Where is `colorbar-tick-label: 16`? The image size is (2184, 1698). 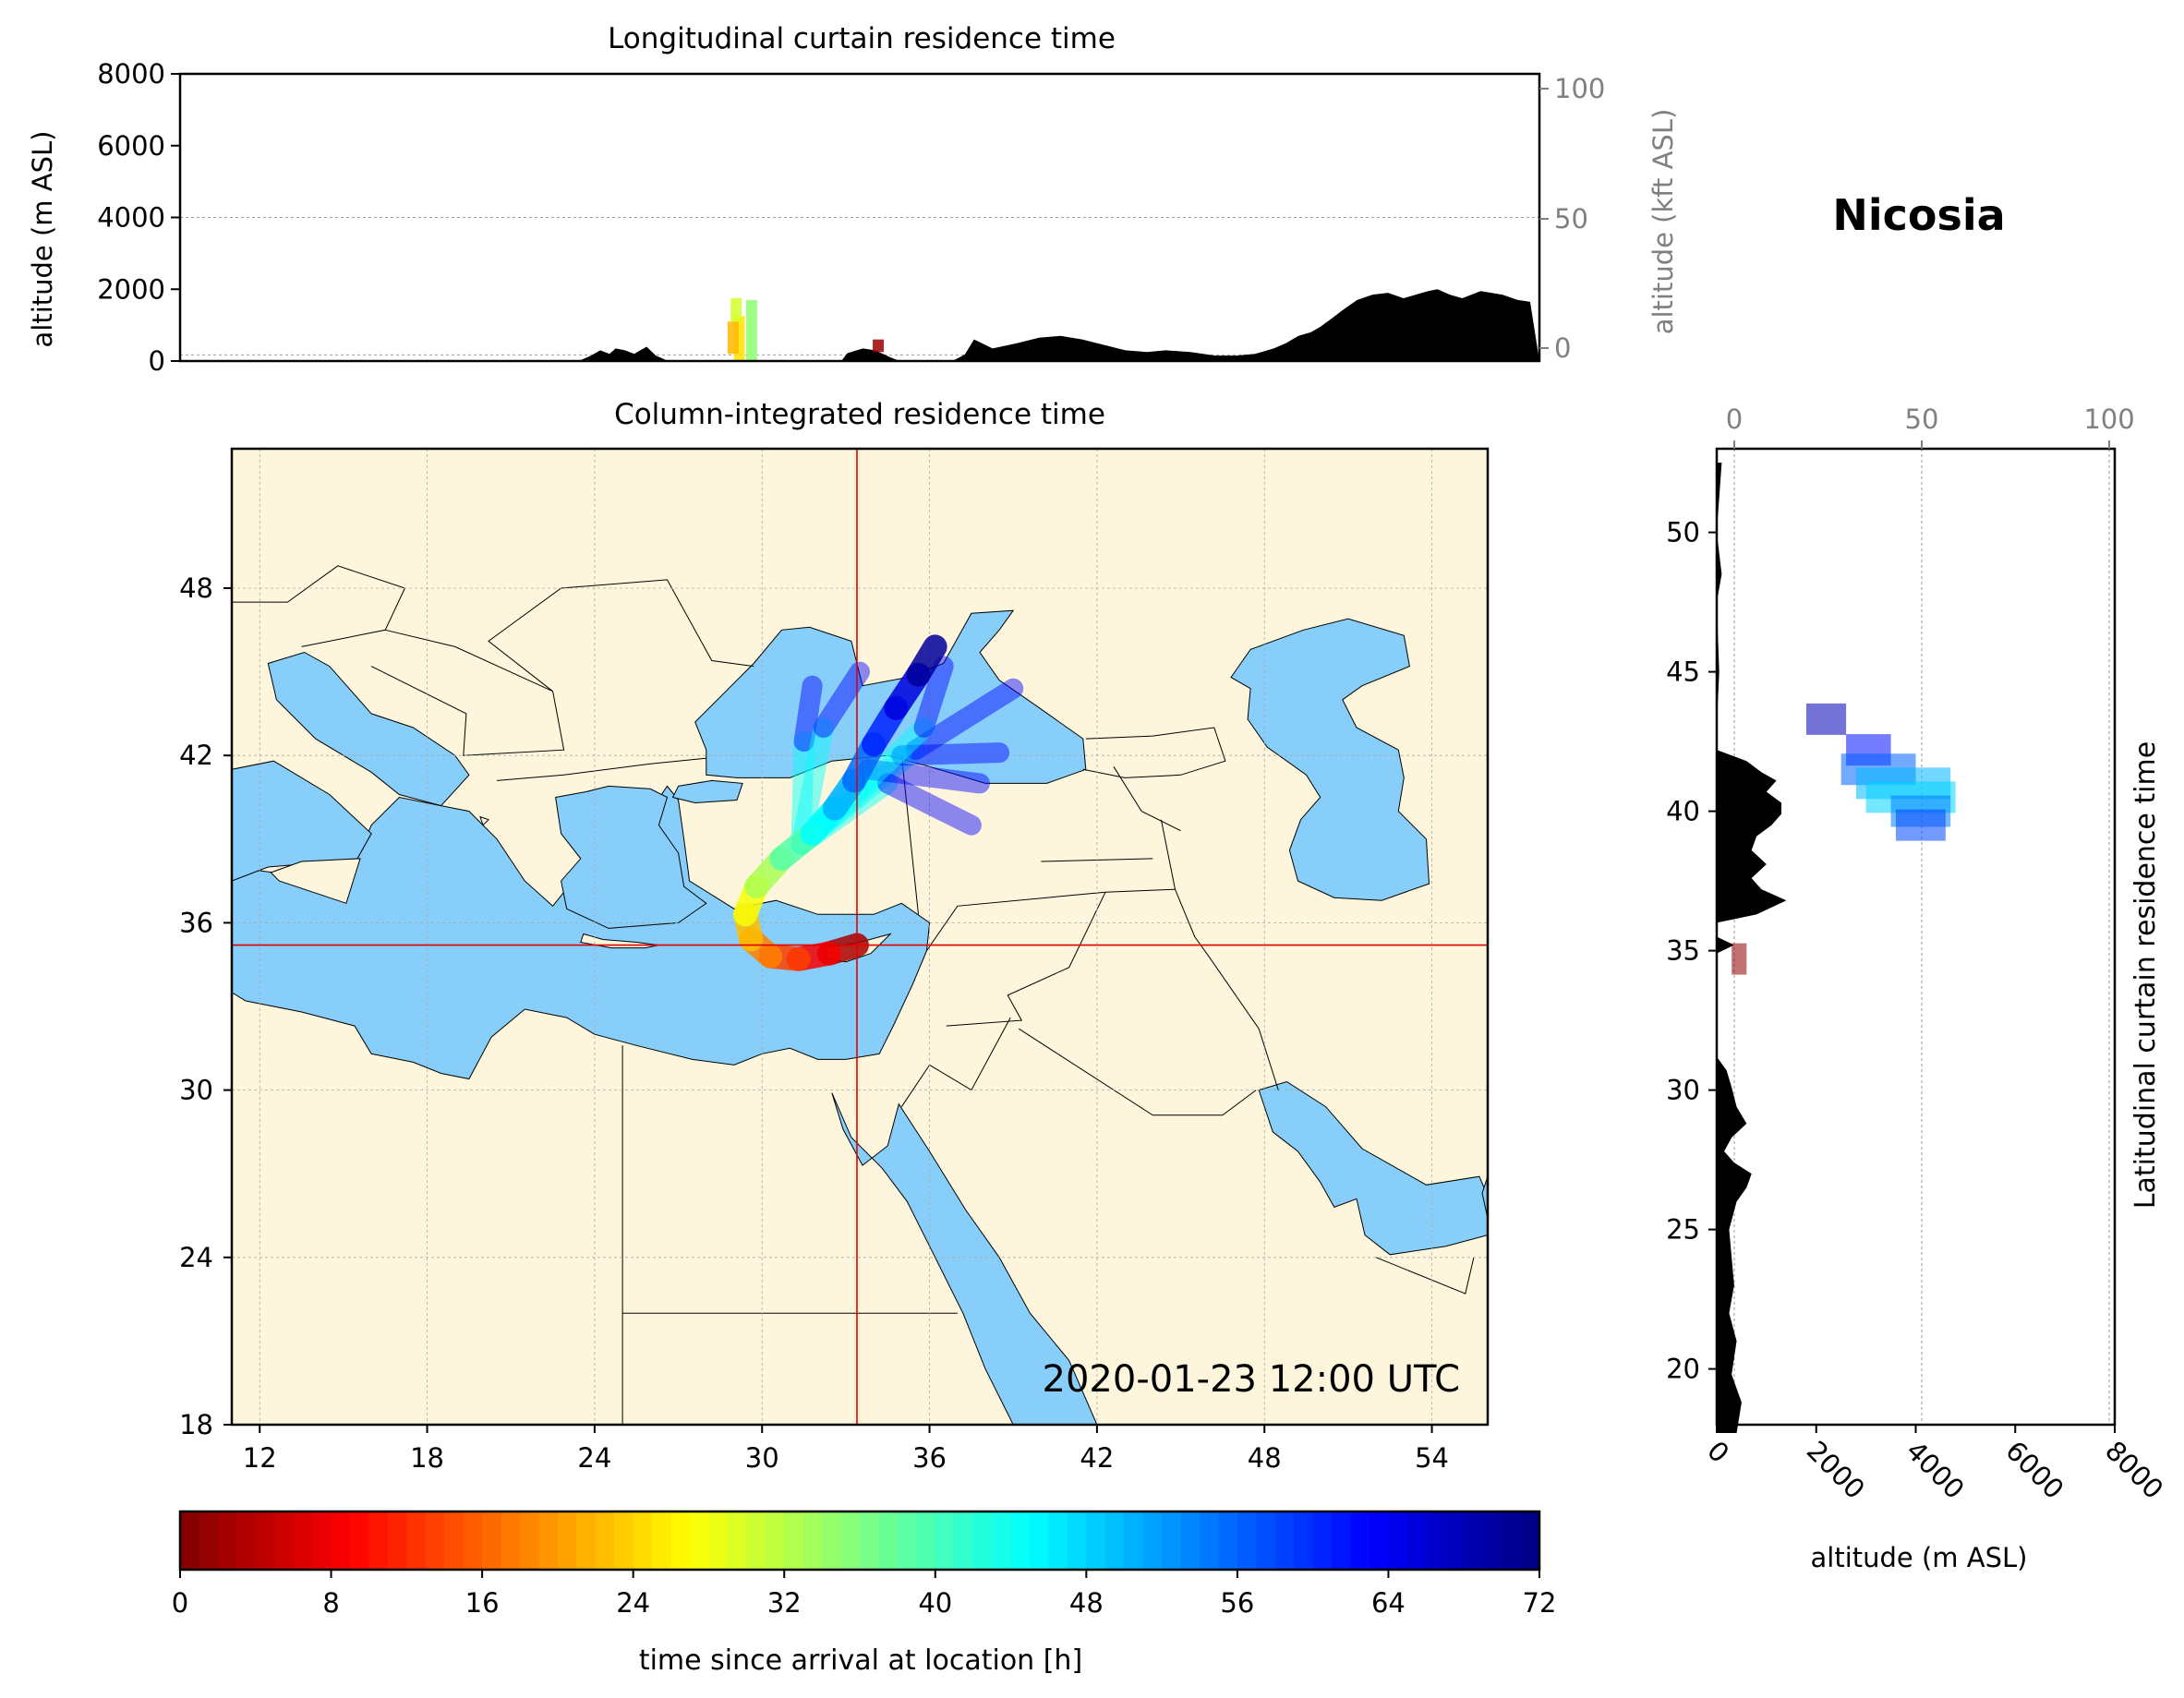 colorbar-tick-label: 16 is located at coordinates (482, 1603).